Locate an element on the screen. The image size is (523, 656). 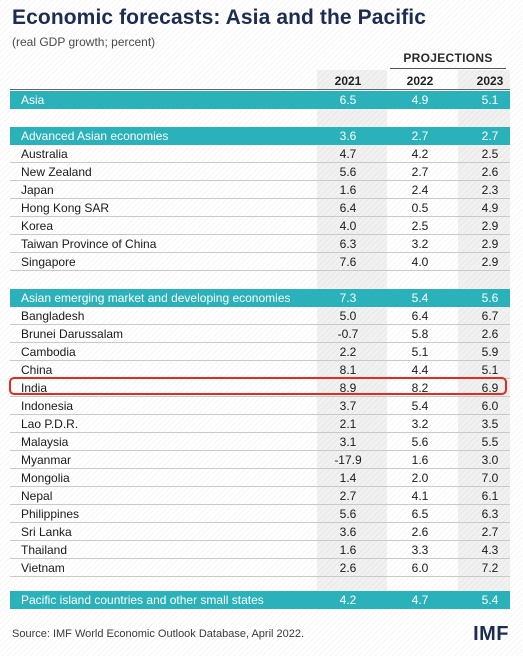
value-2021: -17.9 is located at coordinates (348, 460).